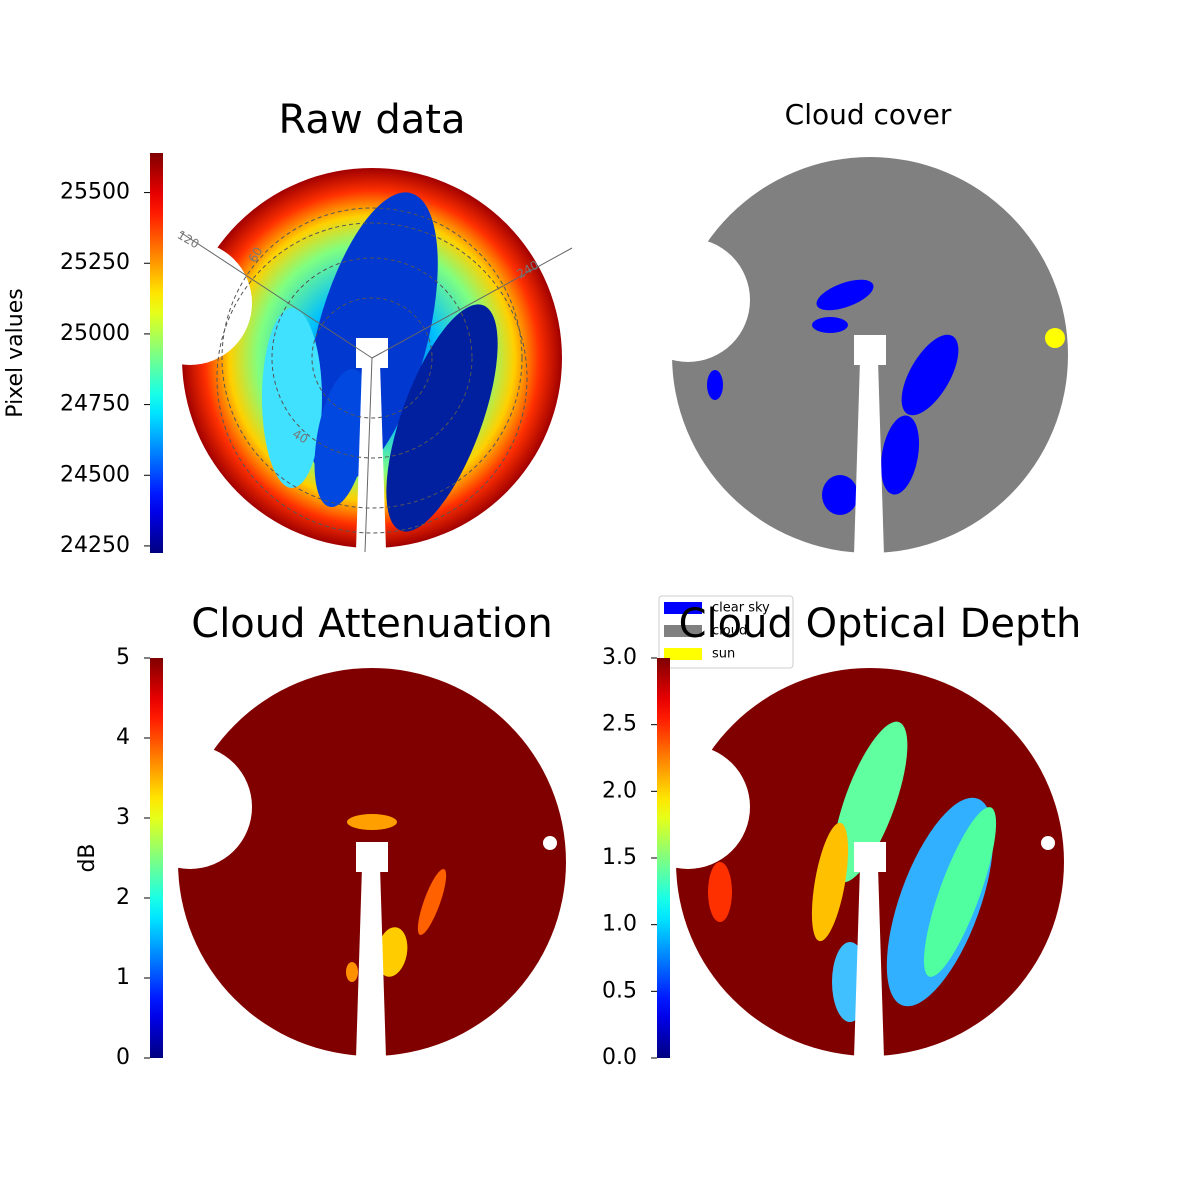 The width and height of the screenshot is (1200, 1204). Describe the element at coordinates (95, 262) in the screenshot. I see `colorbar-tick-label: 25250` at that location.